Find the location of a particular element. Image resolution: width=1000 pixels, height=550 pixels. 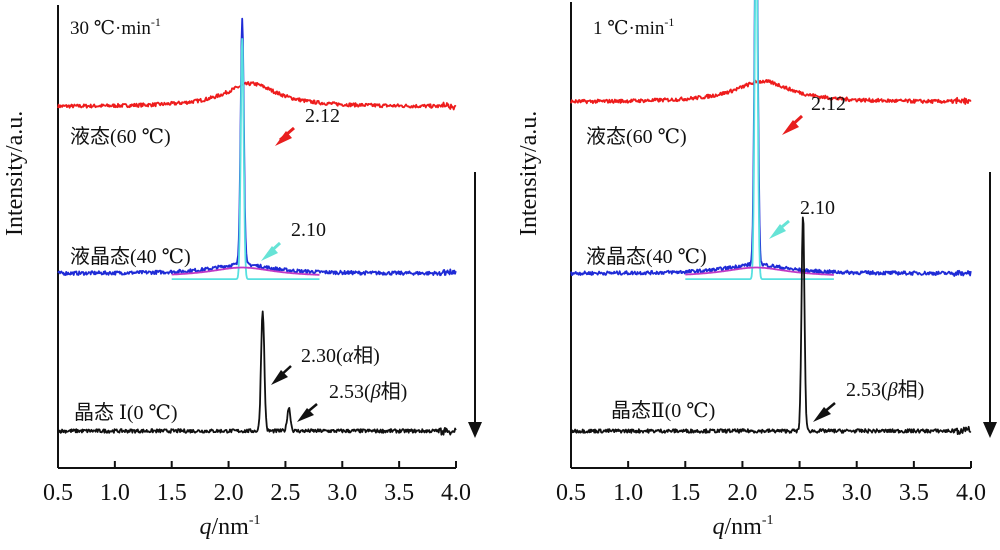

right-rate-label: 1 ℃·min-1 is located at coordinates (633, 27).